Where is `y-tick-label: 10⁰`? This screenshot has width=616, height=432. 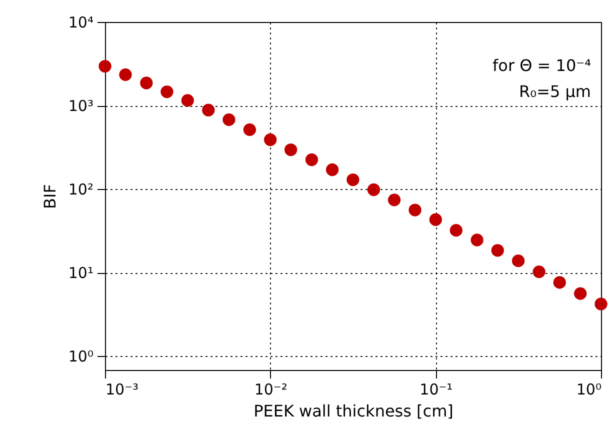
y-tick-label: 10⁰ is located at coordinates (81, 357).